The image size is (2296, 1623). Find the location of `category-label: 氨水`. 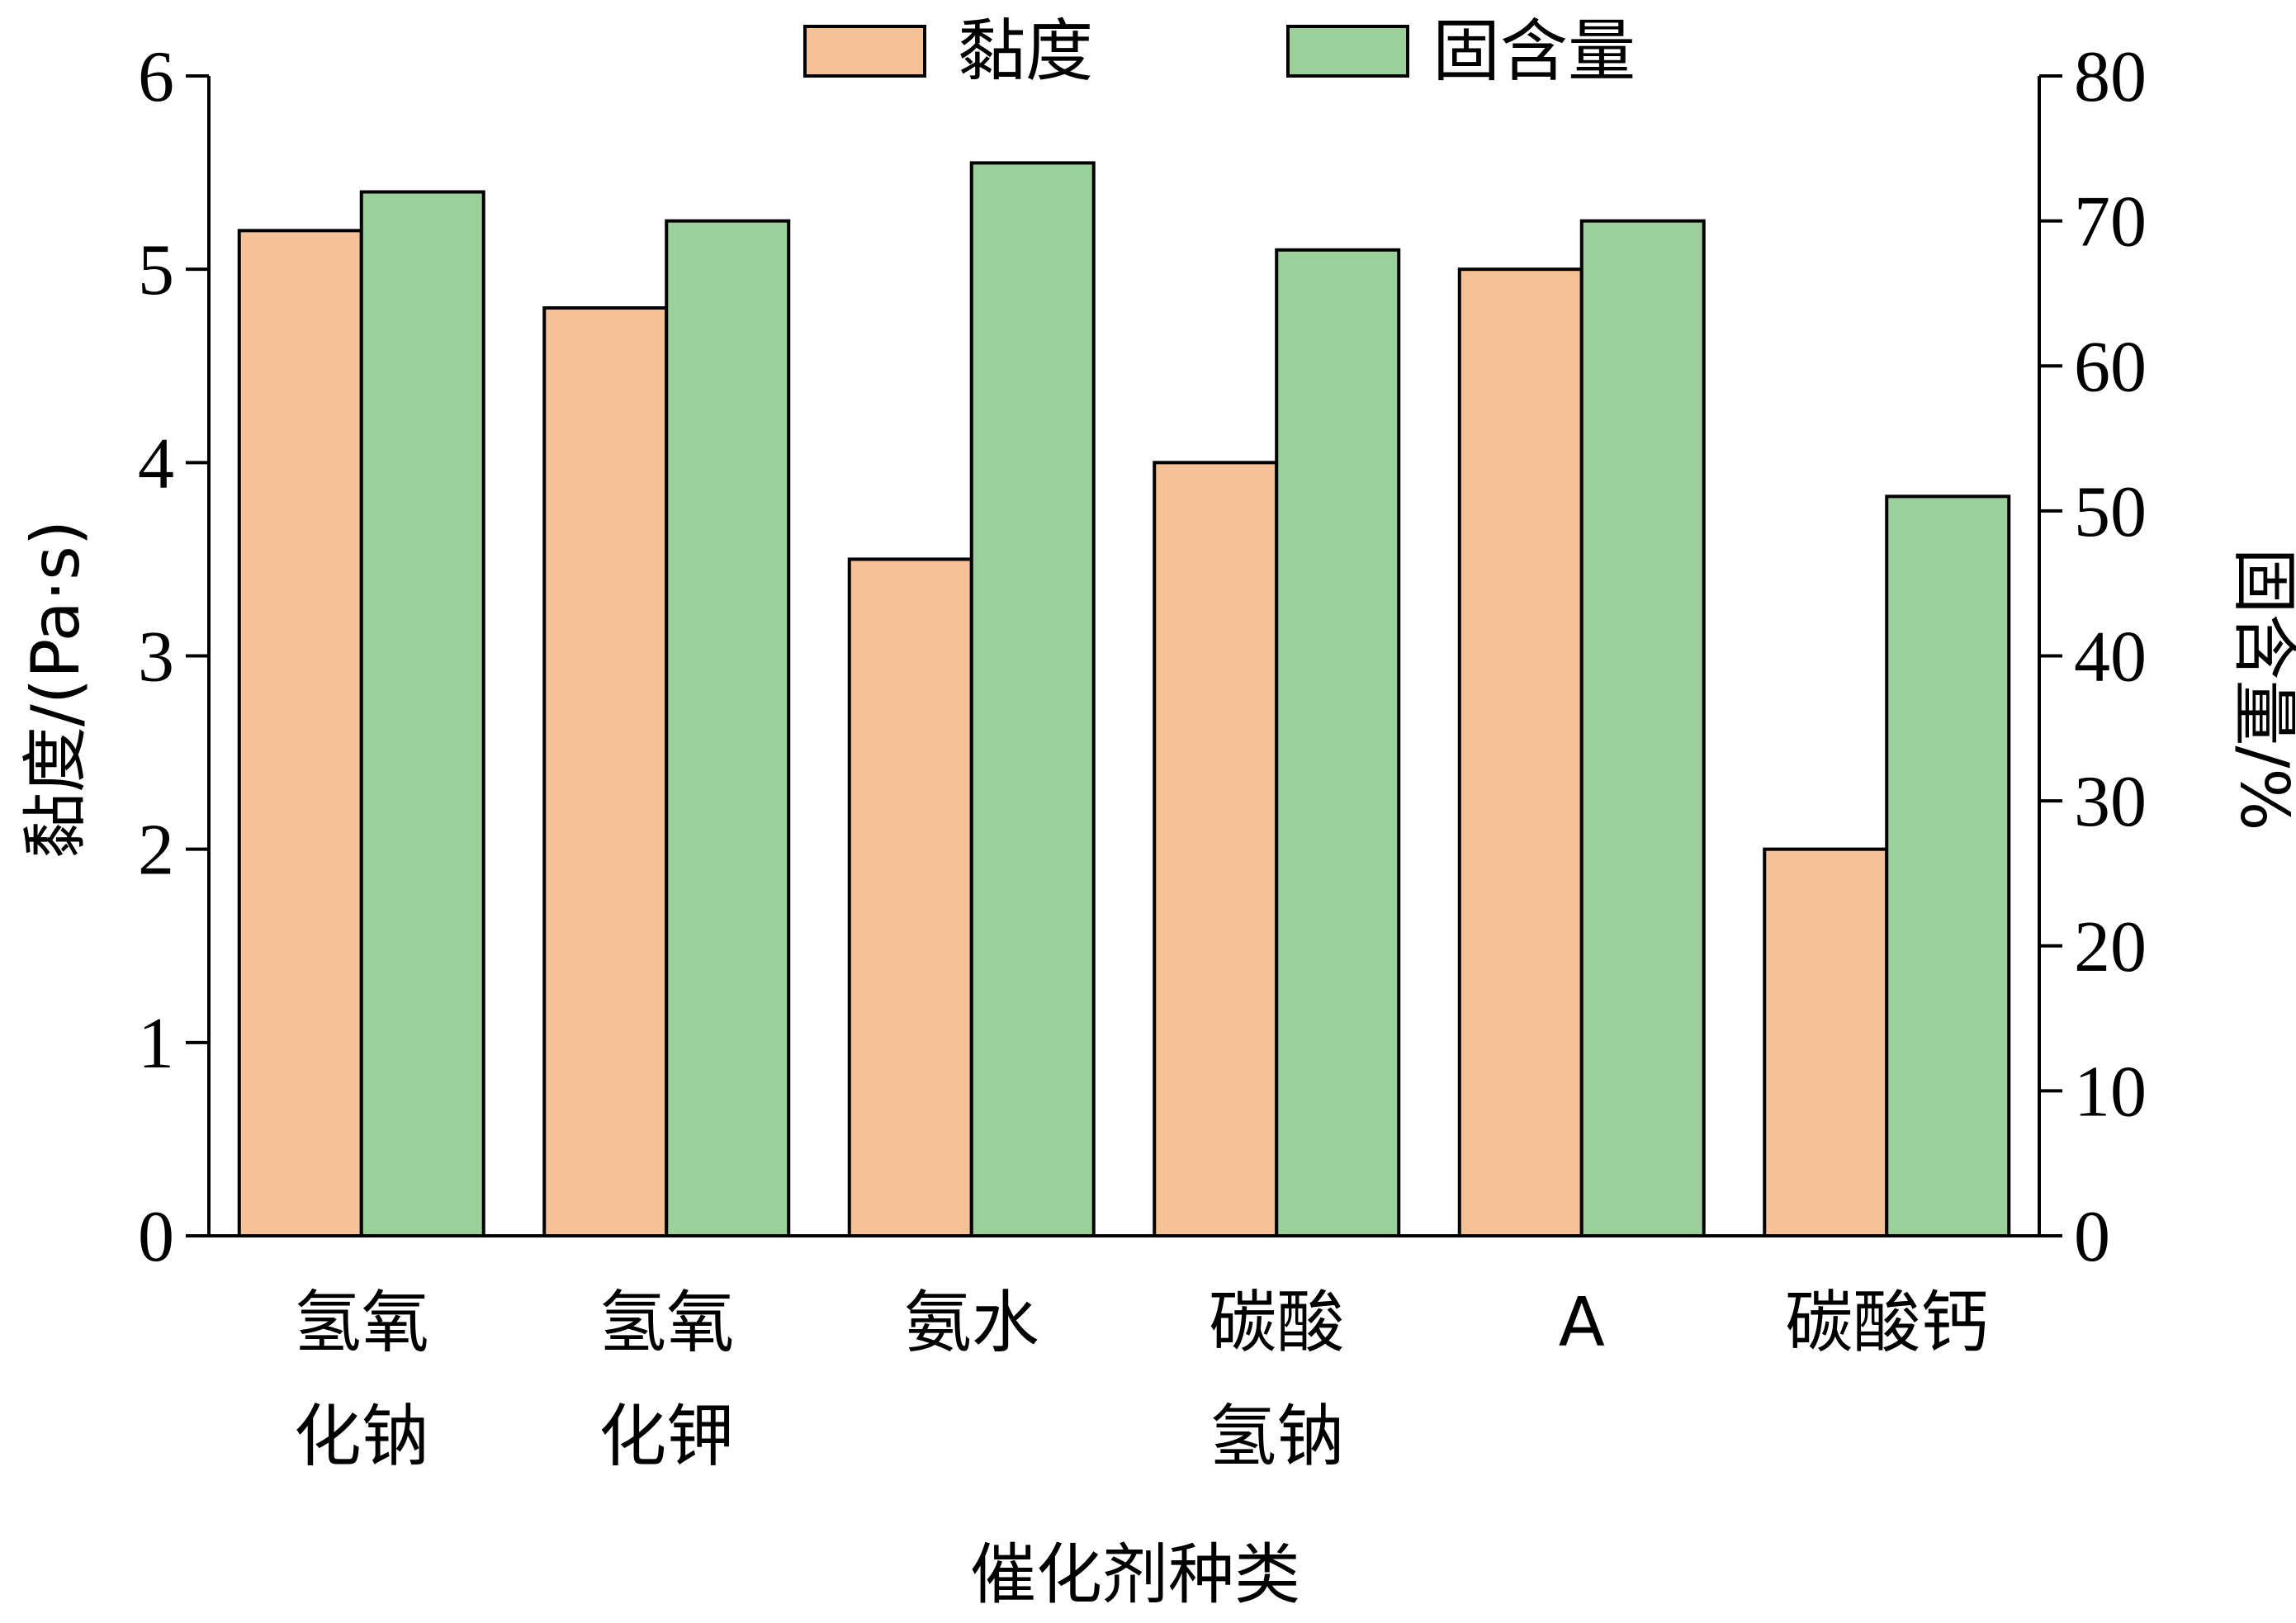

category-label: 氨水 is located at coordinates (971, 1323).